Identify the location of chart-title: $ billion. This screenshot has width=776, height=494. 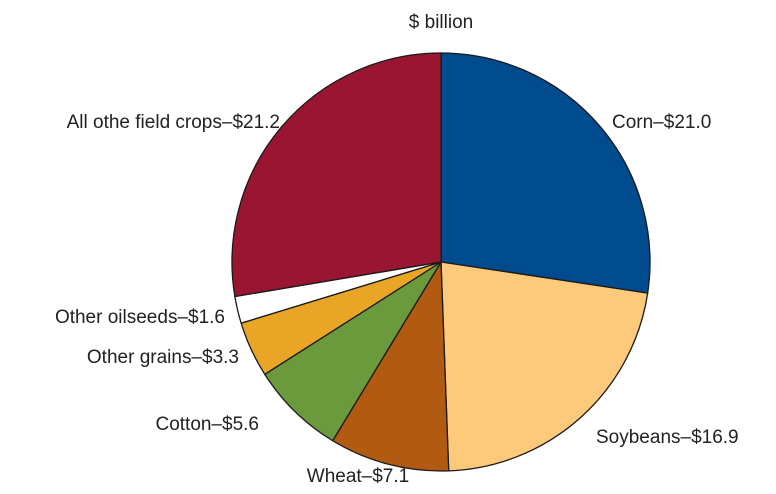
(441, 22).